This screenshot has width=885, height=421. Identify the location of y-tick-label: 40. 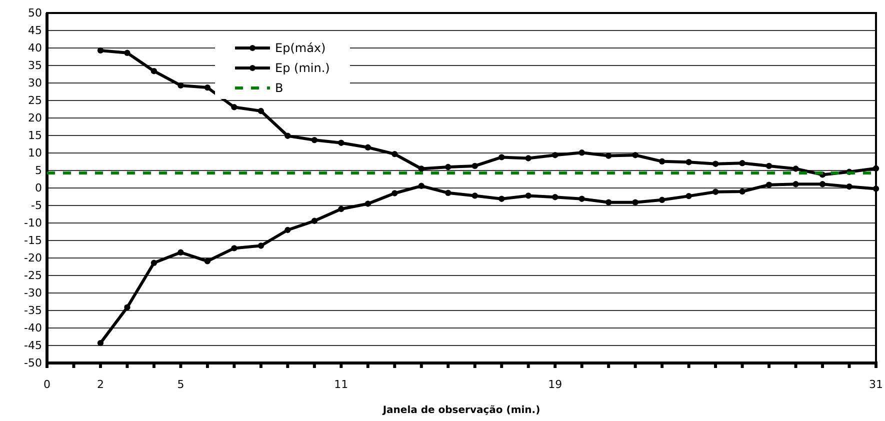
(35, 48).